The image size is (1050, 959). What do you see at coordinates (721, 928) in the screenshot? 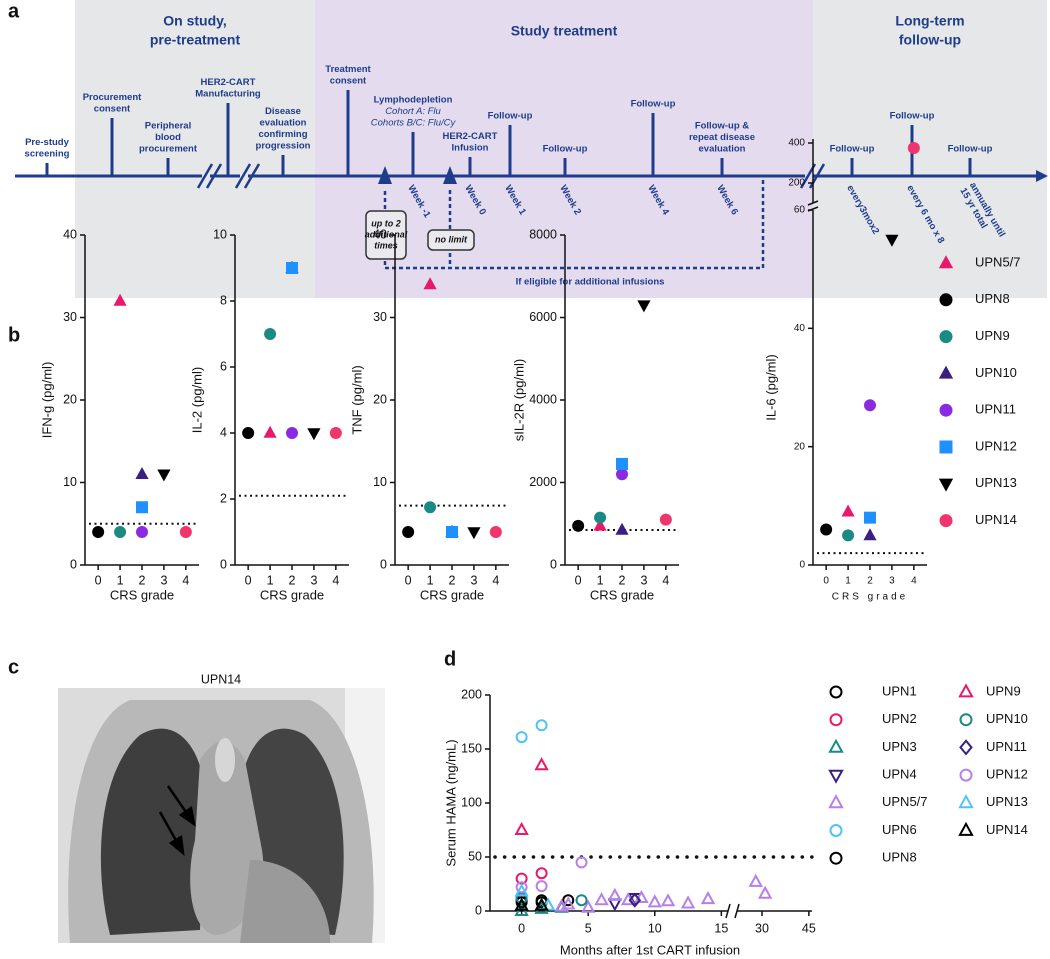
I see `x-tick-label: 15` at bounding box center [721, 928].